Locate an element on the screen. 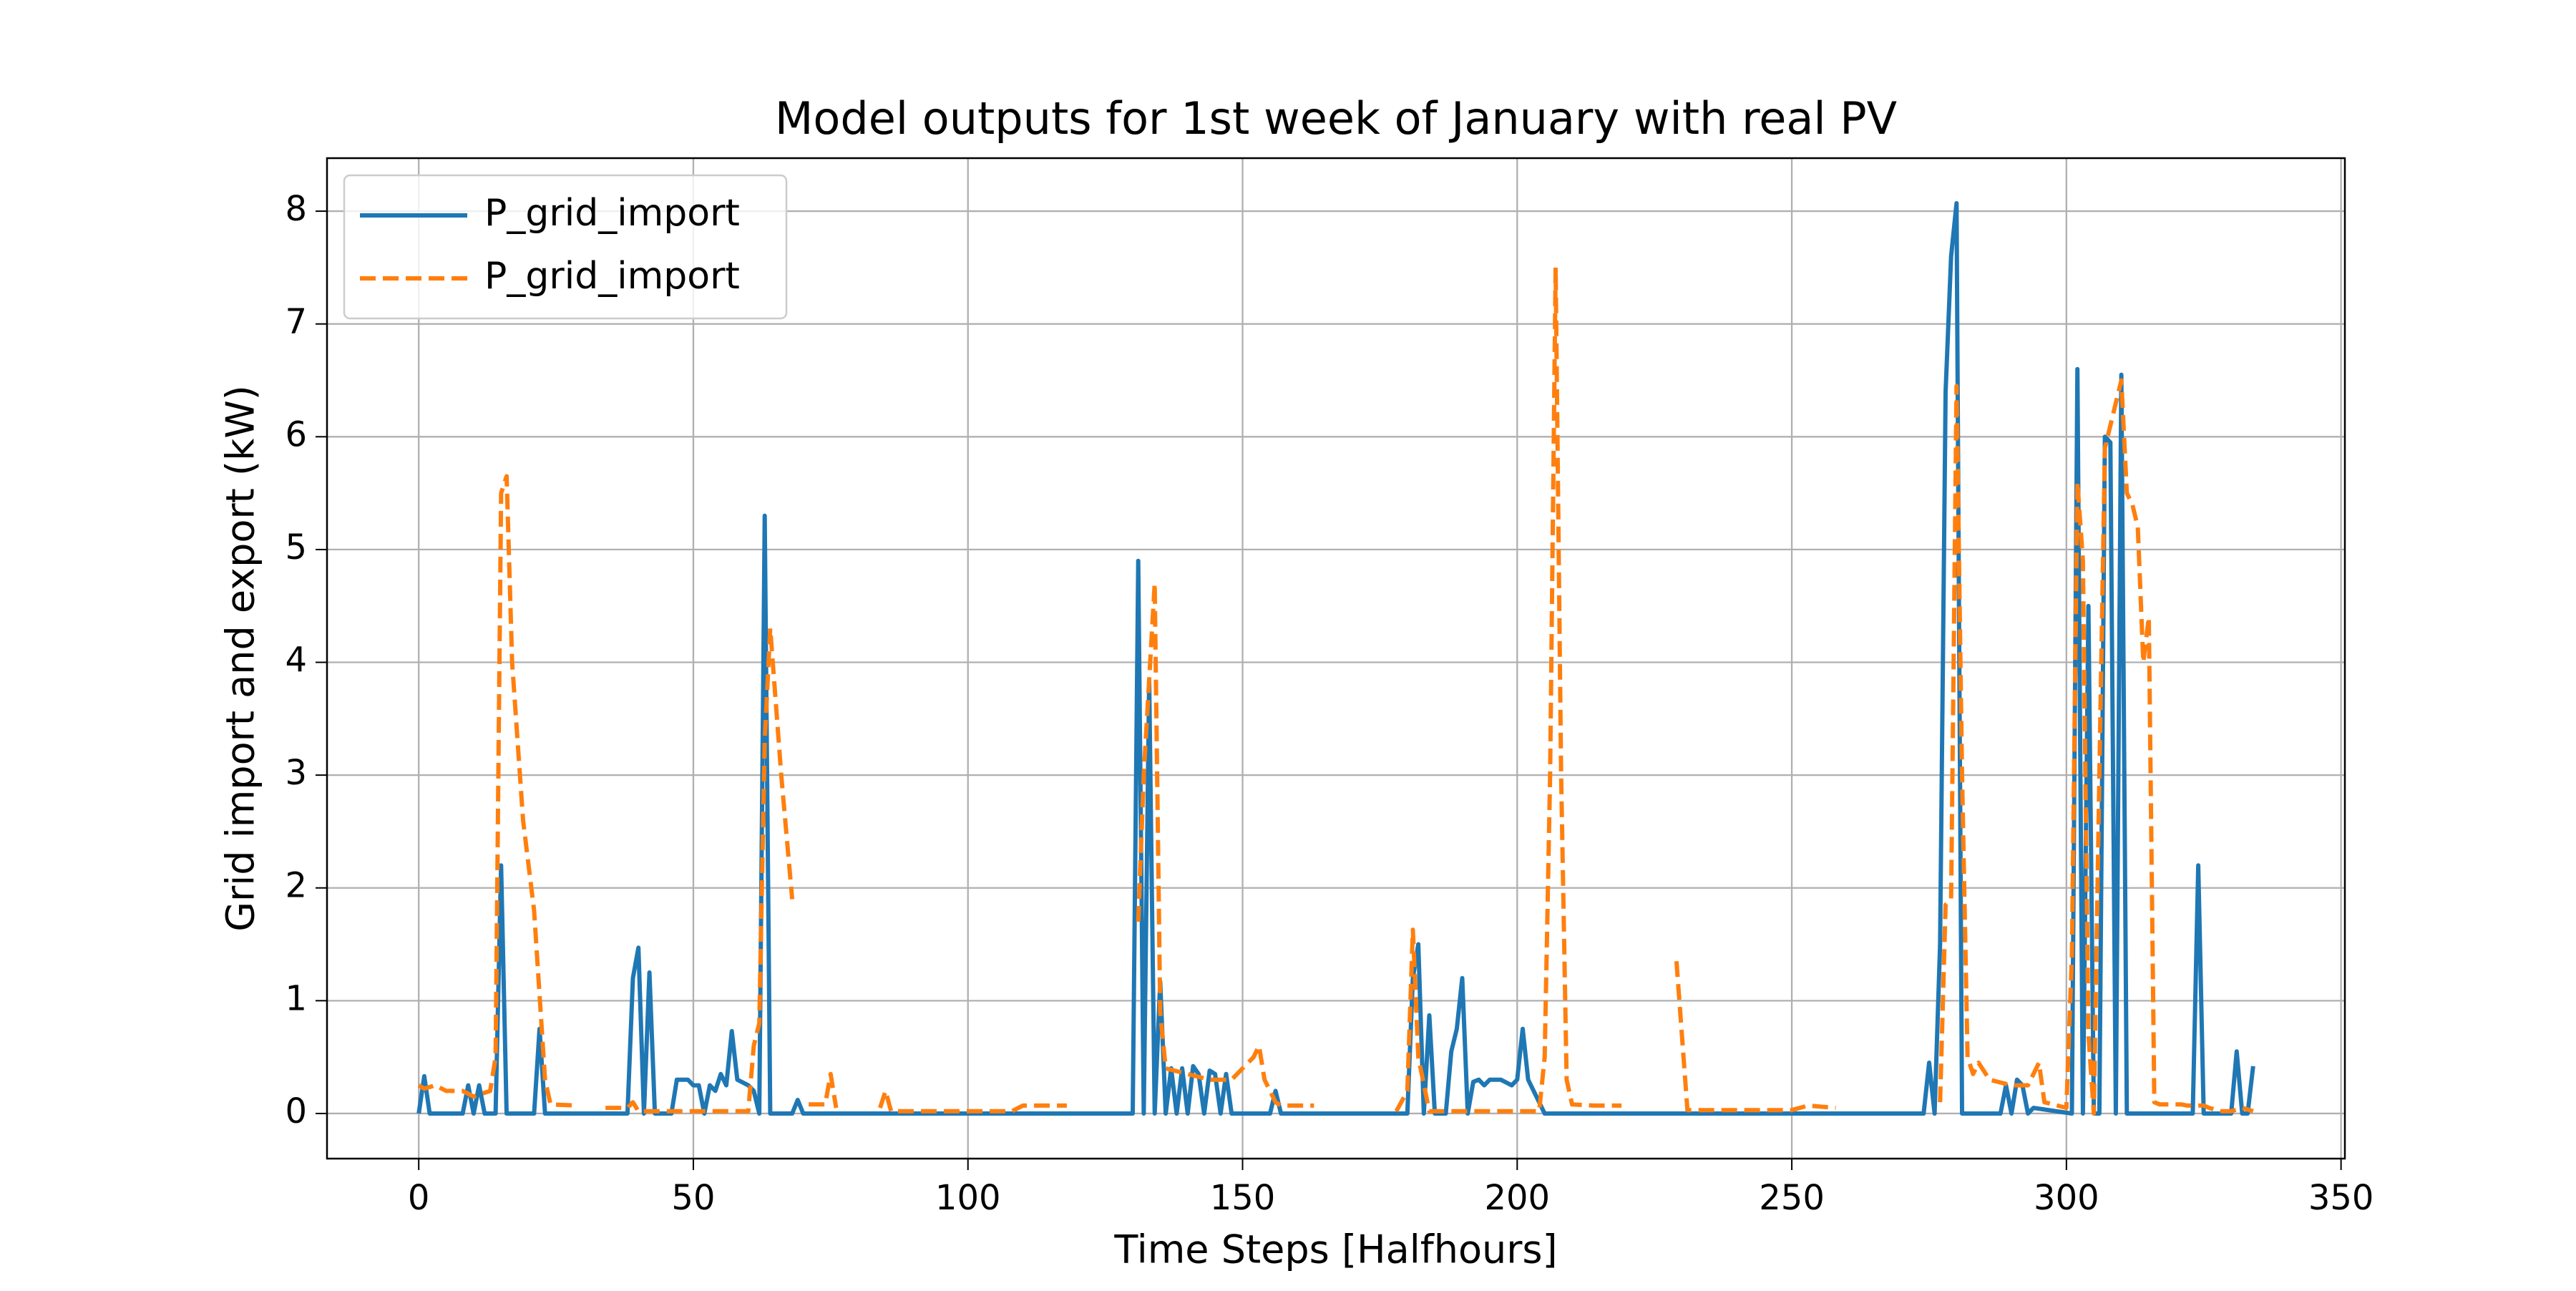  y-tick-label: 2 is located at coordinates (296, 886).